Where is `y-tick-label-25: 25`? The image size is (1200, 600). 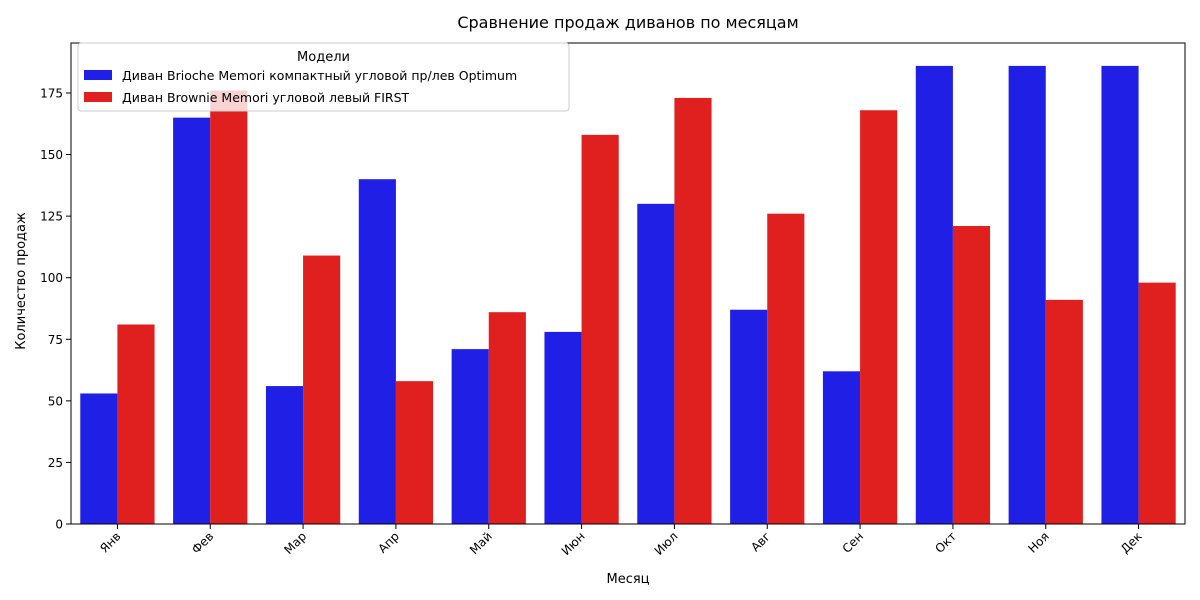 y-tick-label-25: 25 is located at coordinates (55, 463).